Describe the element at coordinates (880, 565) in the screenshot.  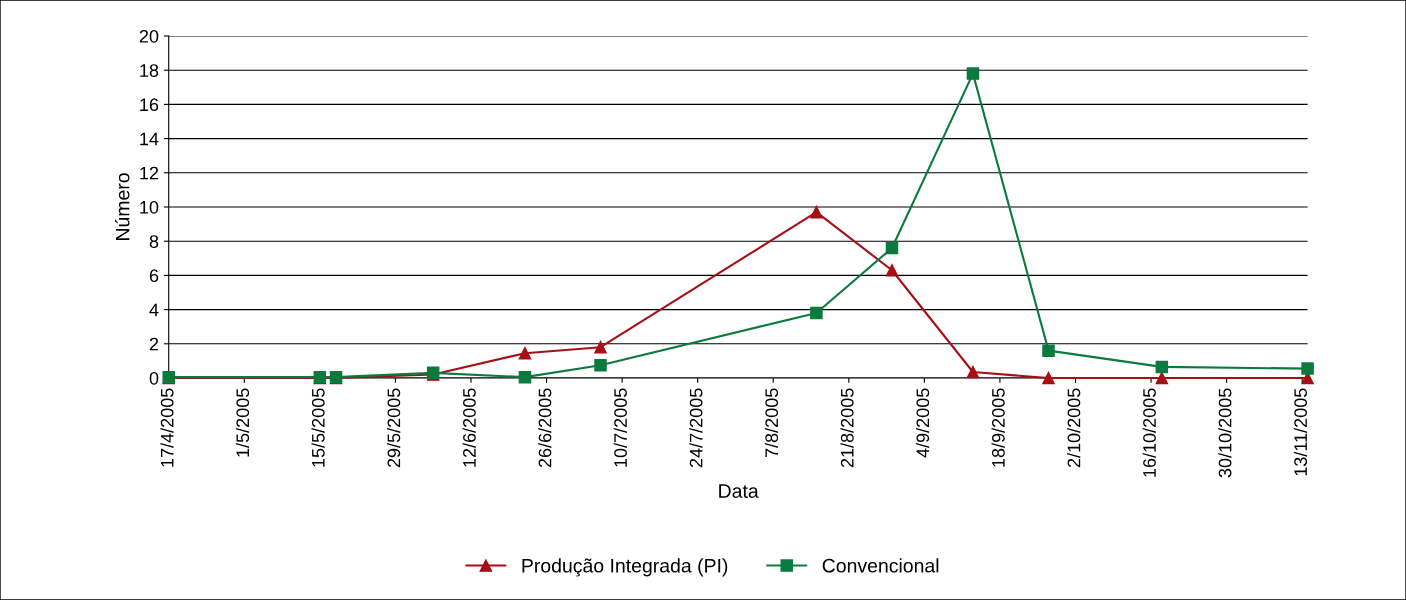
I see `legend-label: Convencional` at that location.